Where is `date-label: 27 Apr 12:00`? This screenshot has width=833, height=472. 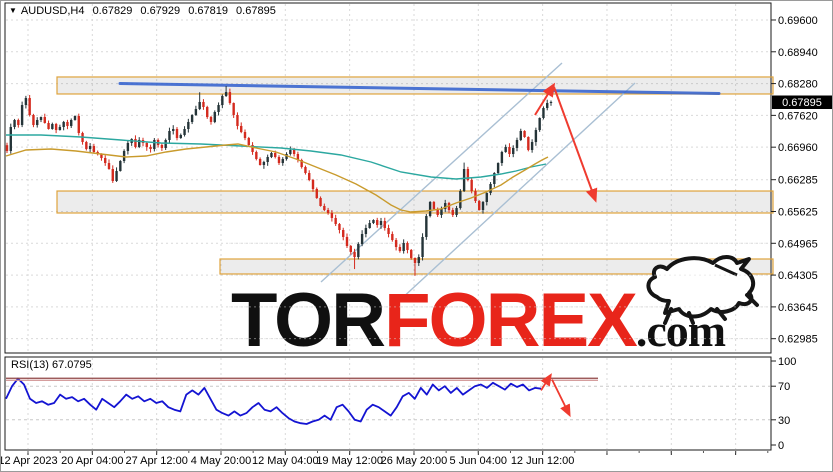
date-label: 27 Apr 12:00 is located at coordinates (156, 461).